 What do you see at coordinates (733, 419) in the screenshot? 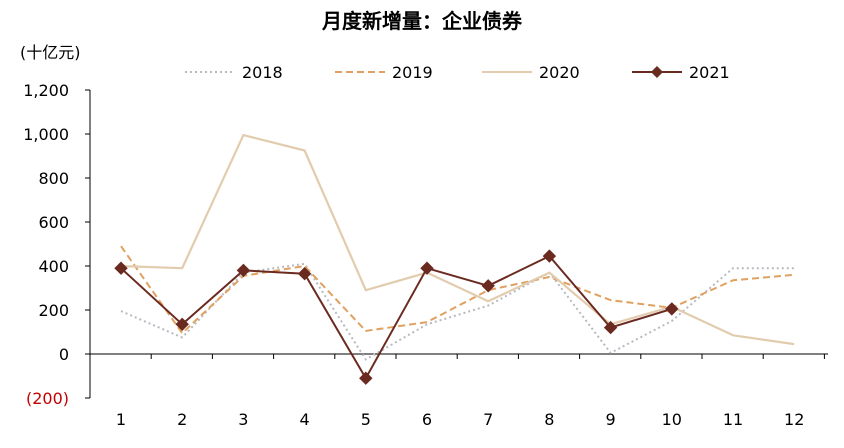
I see `x-tick-label: 11` at bounding box center [733, 419].